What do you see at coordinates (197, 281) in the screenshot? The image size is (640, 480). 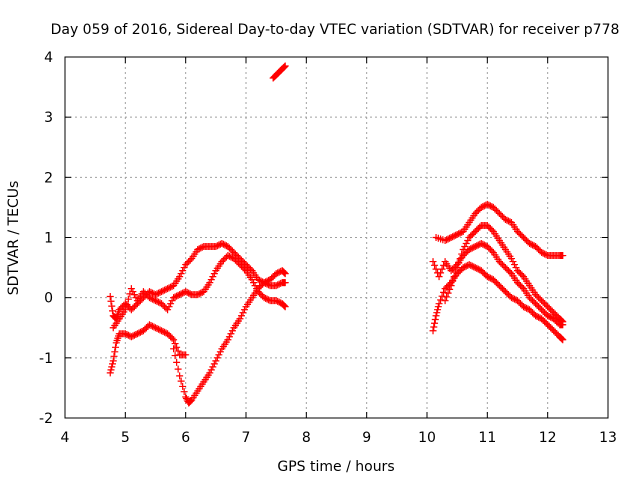 I see `series-track-b` at bounding box center [197, 281].